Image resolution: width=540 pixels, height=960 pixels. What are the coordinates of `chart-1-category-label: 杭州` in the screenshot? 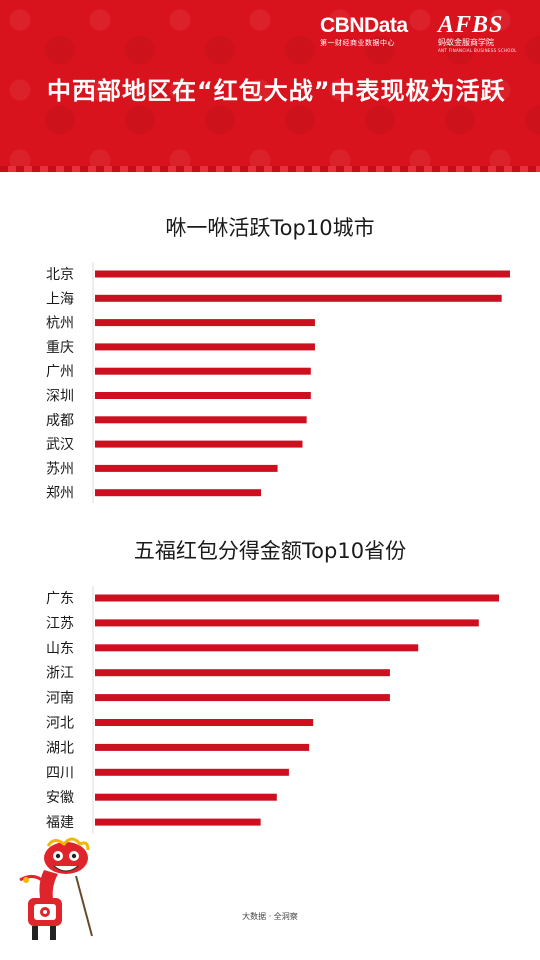 It's located at (60, 324).